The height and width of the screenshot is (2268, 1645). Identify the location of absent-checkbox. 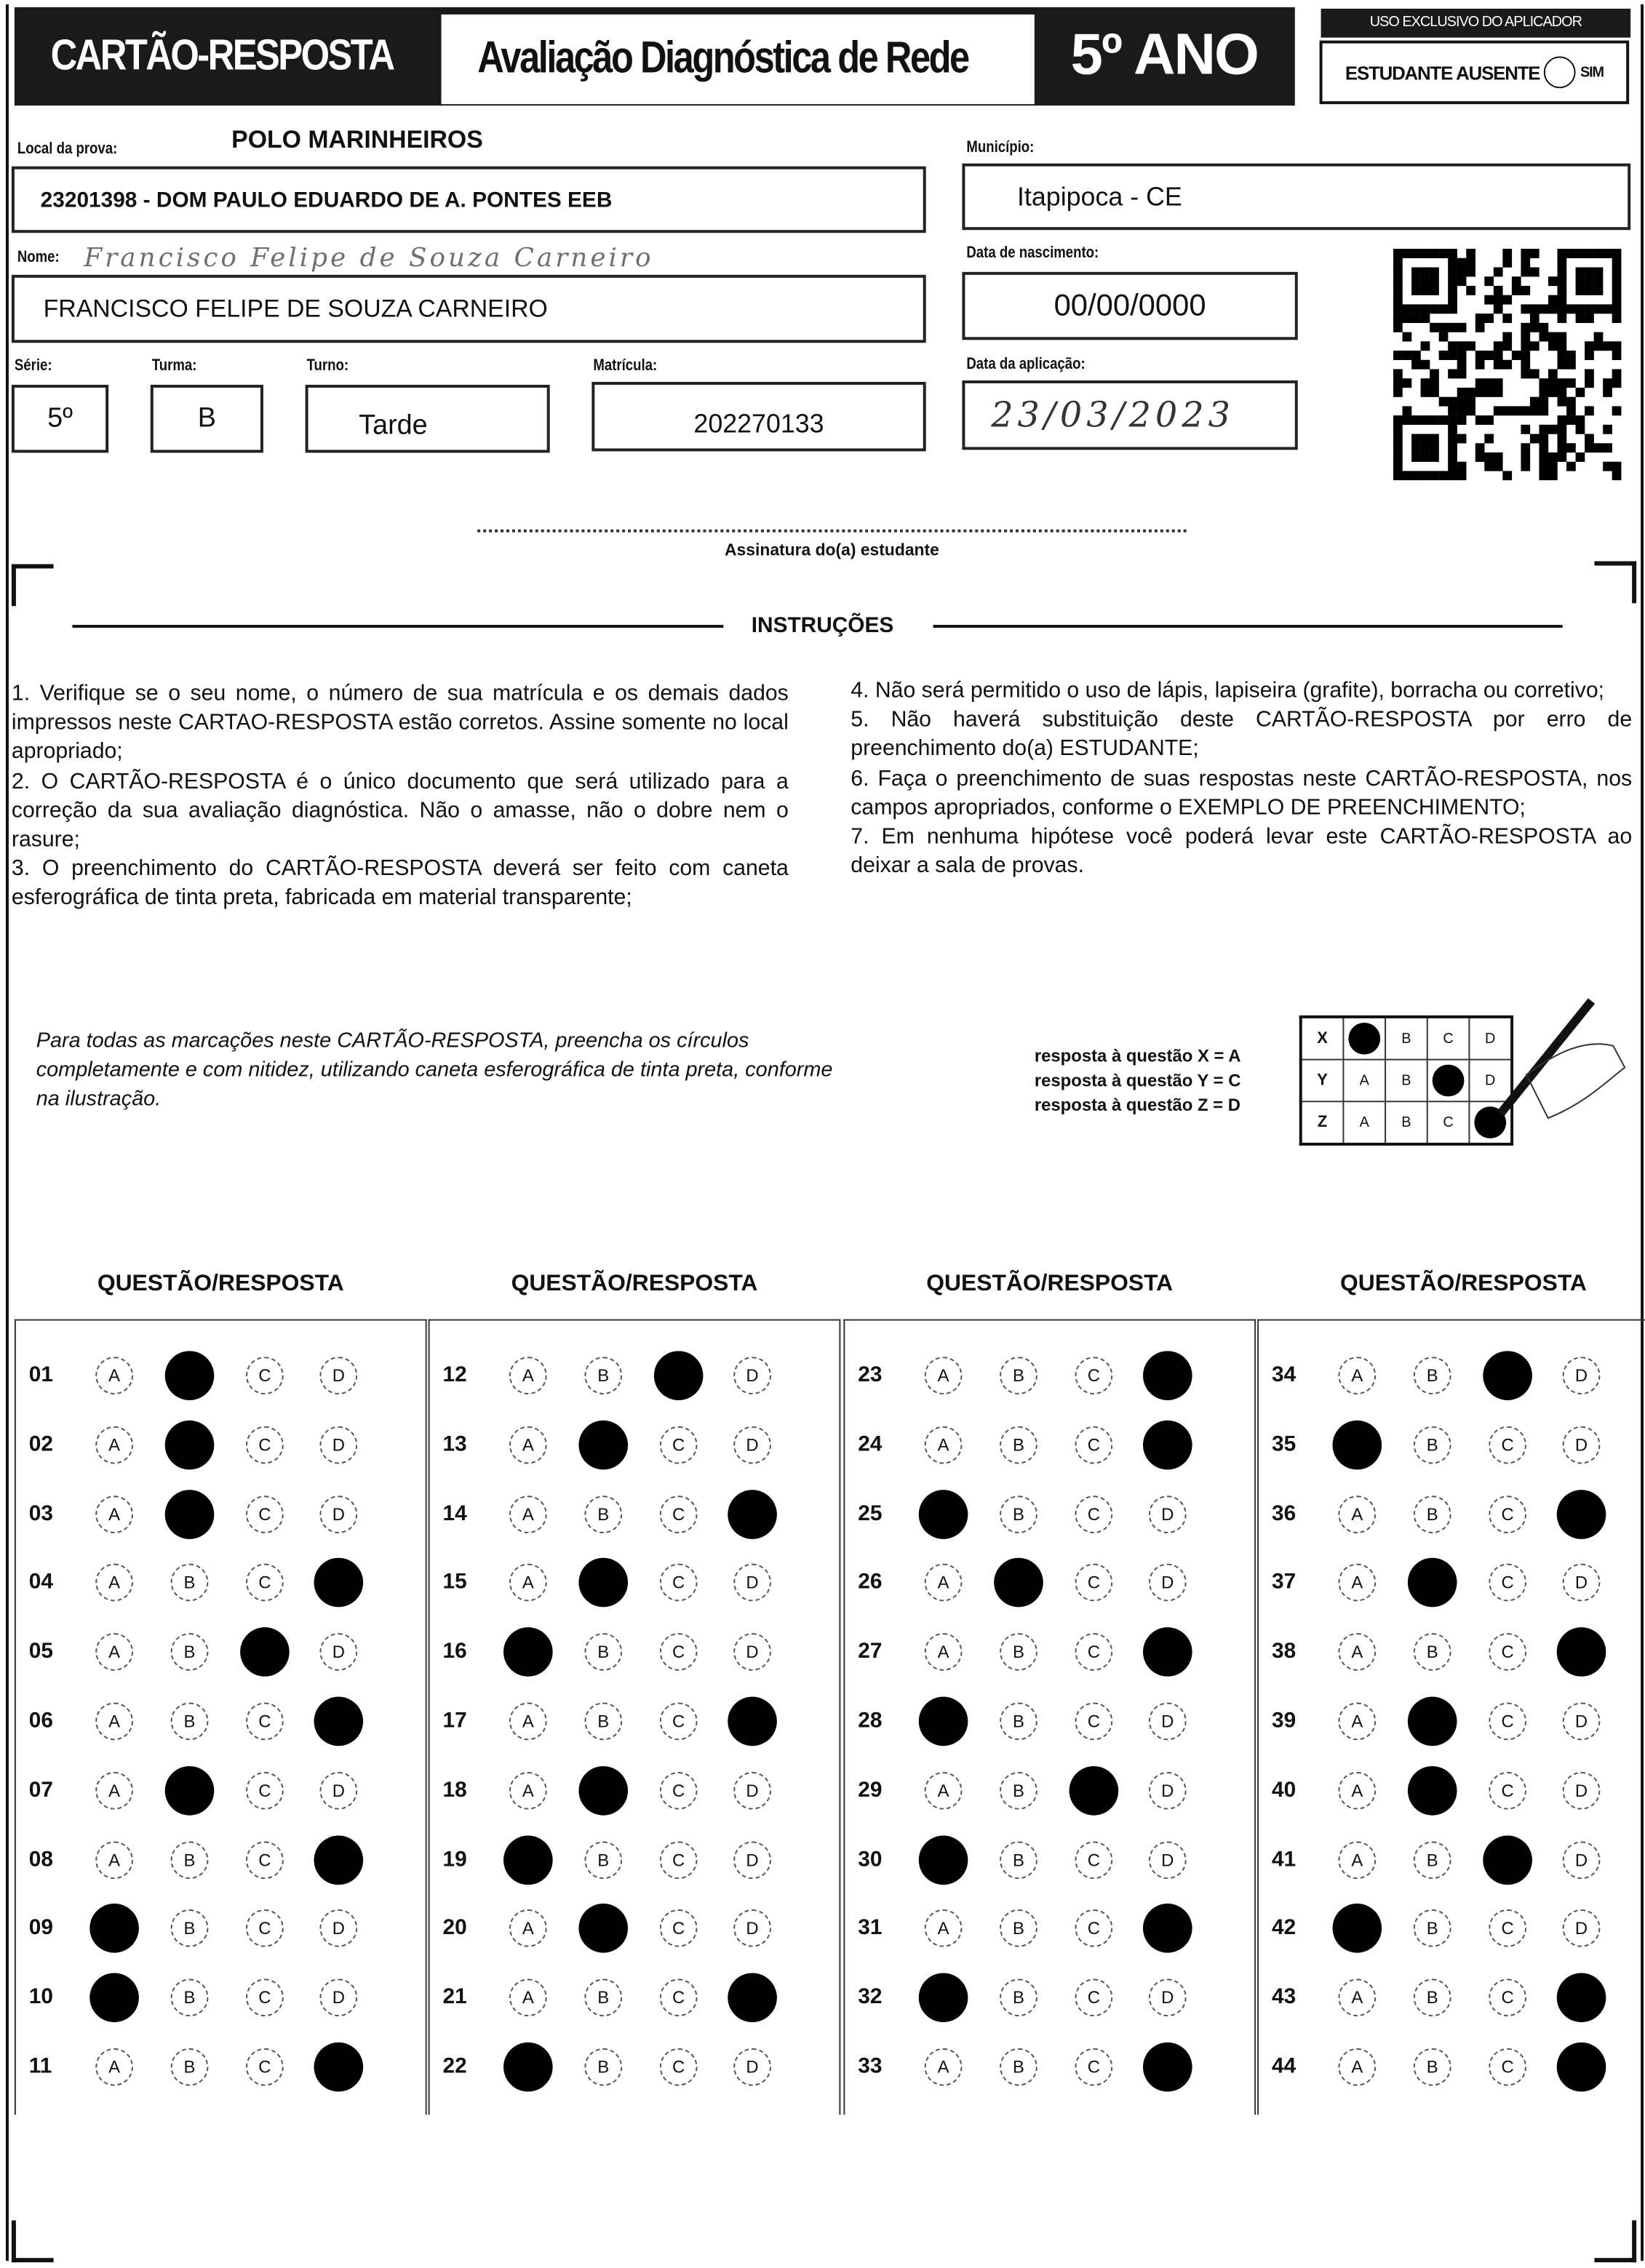
(1560, 72).